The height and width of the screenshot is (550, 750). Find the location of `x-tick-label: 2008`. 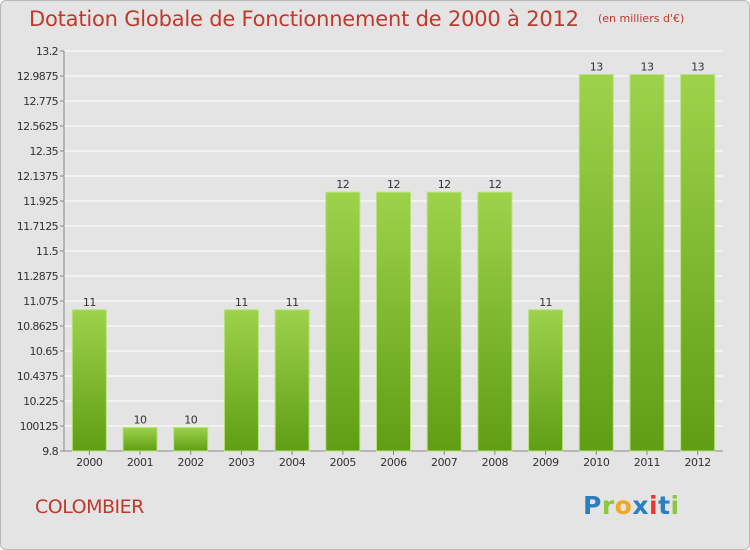

x-tick-label: 2008 is located at coordinates (495, 462).